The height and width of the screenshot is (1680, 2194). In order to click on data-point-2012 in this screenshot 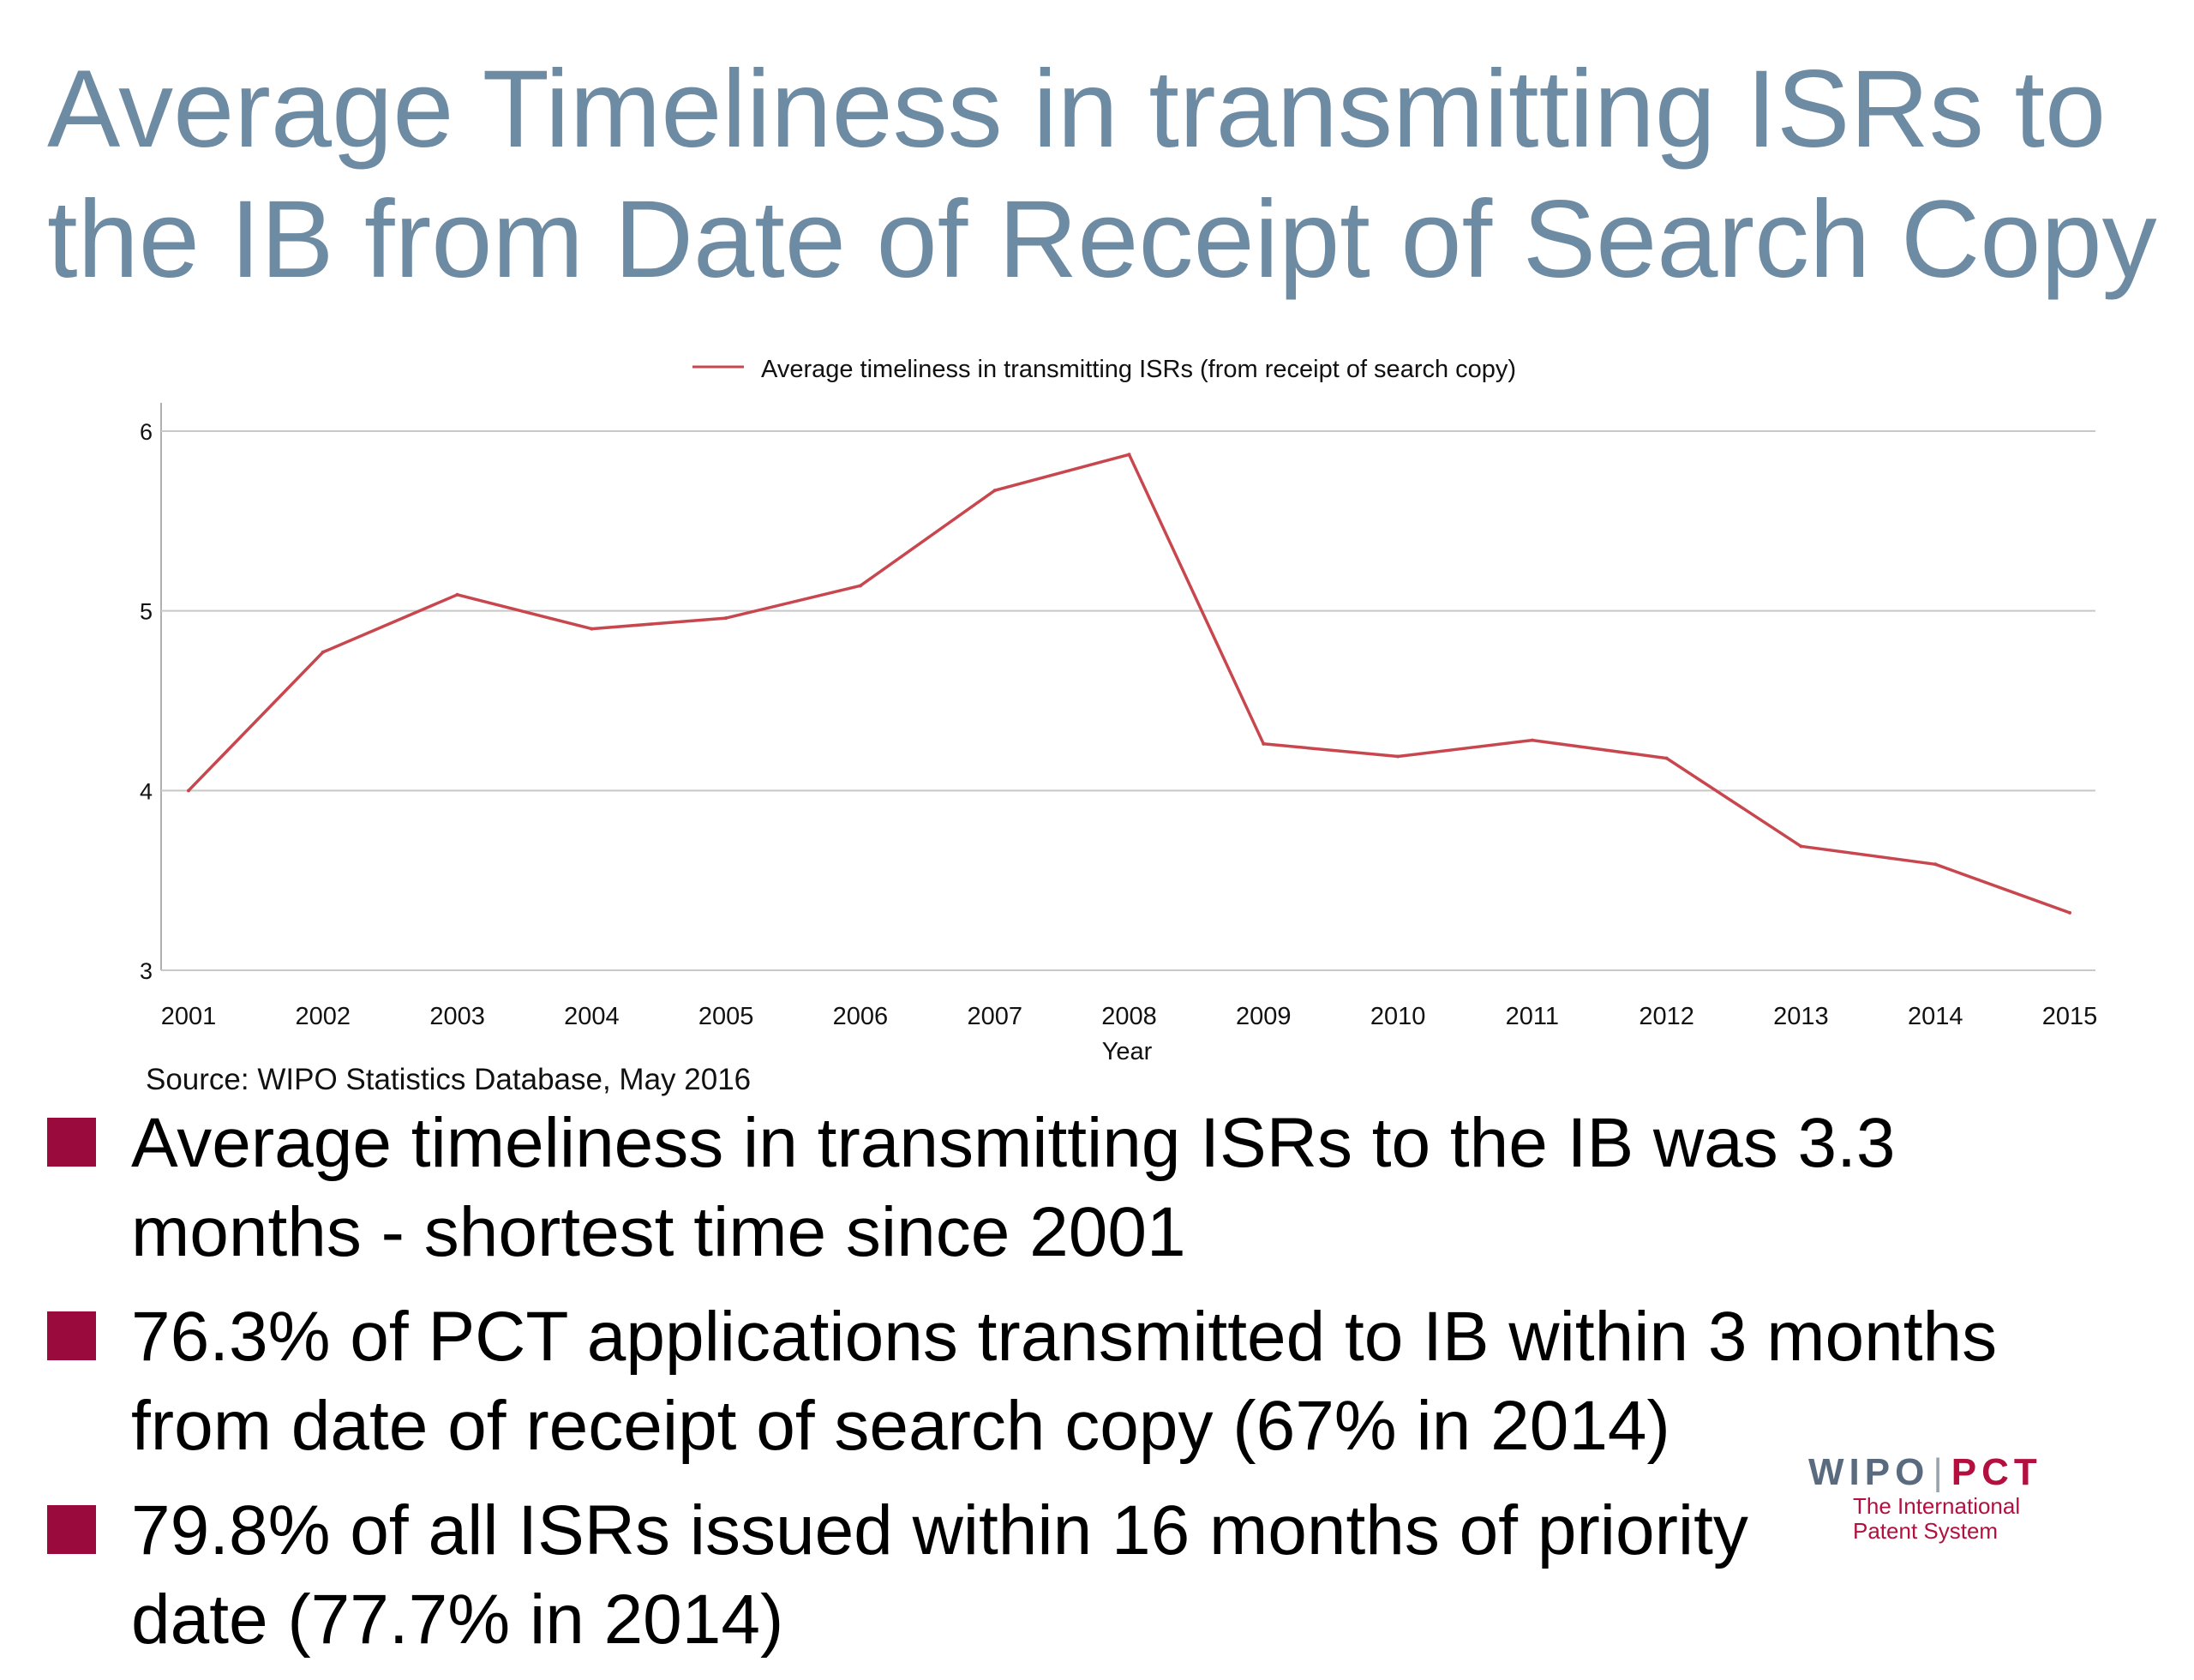, I will do `click(1666, 758)`.